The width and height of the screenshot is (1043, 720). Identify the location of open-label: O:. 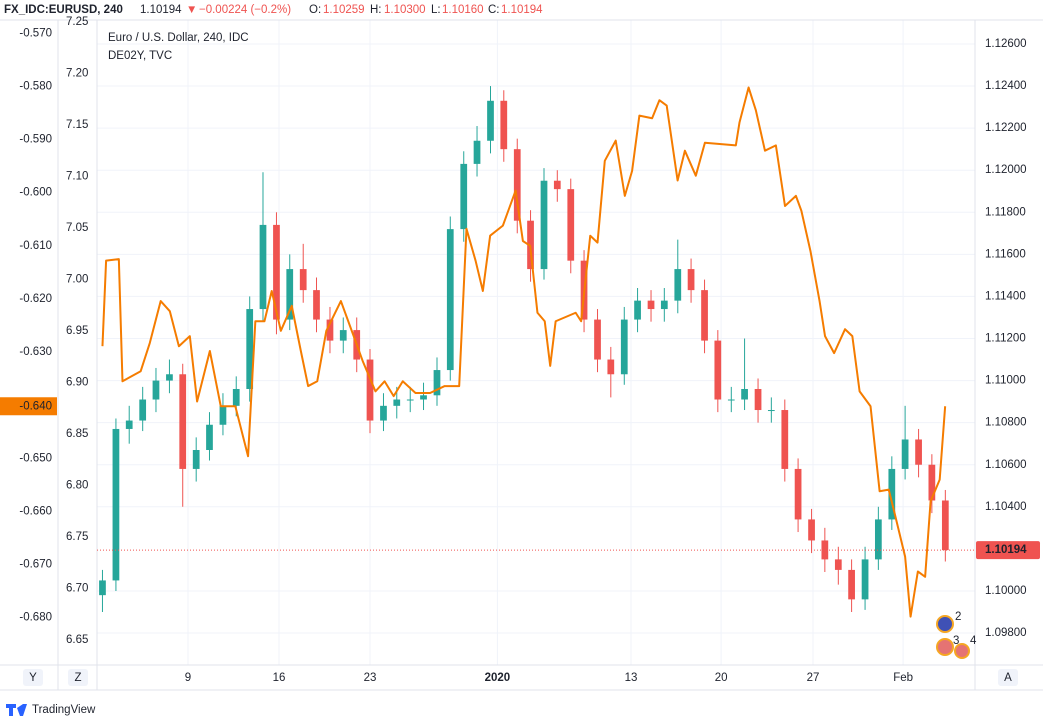
(315, 10).